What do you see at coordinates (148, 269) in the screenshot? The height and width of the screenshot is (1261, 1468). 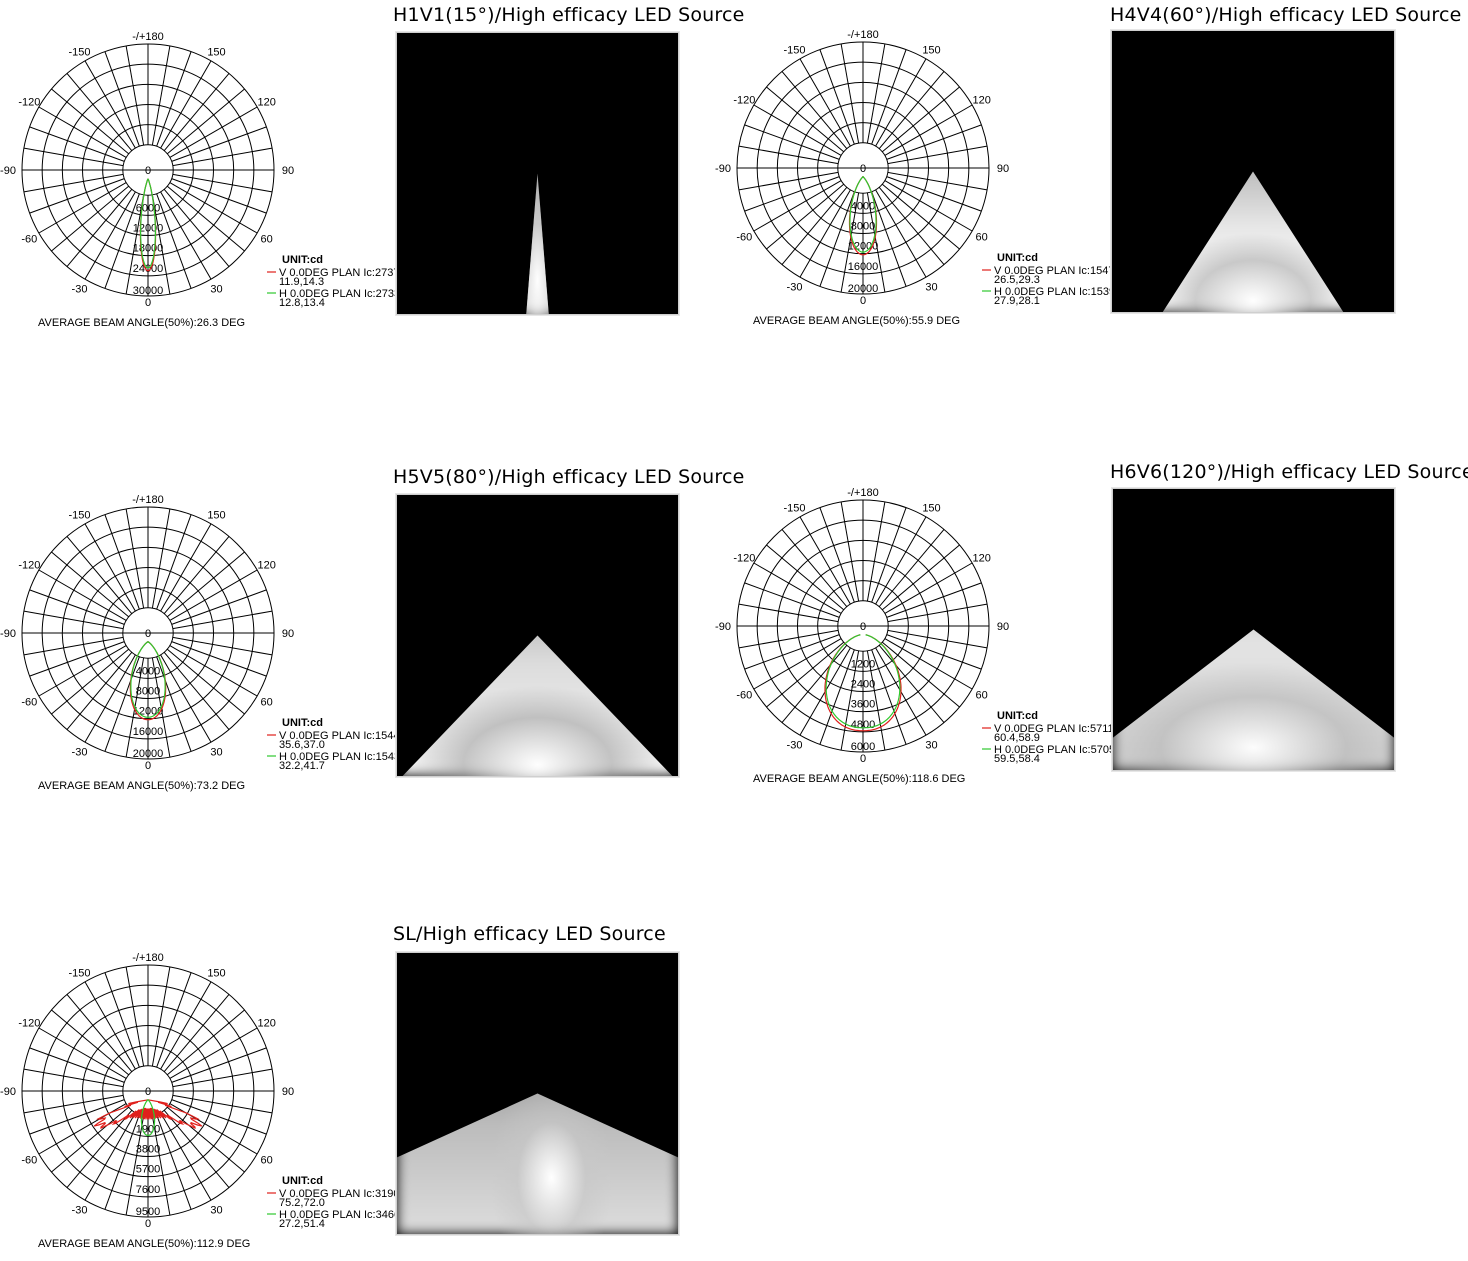 I see `ring-value-label: 24000` at bounding box center [148, 269].